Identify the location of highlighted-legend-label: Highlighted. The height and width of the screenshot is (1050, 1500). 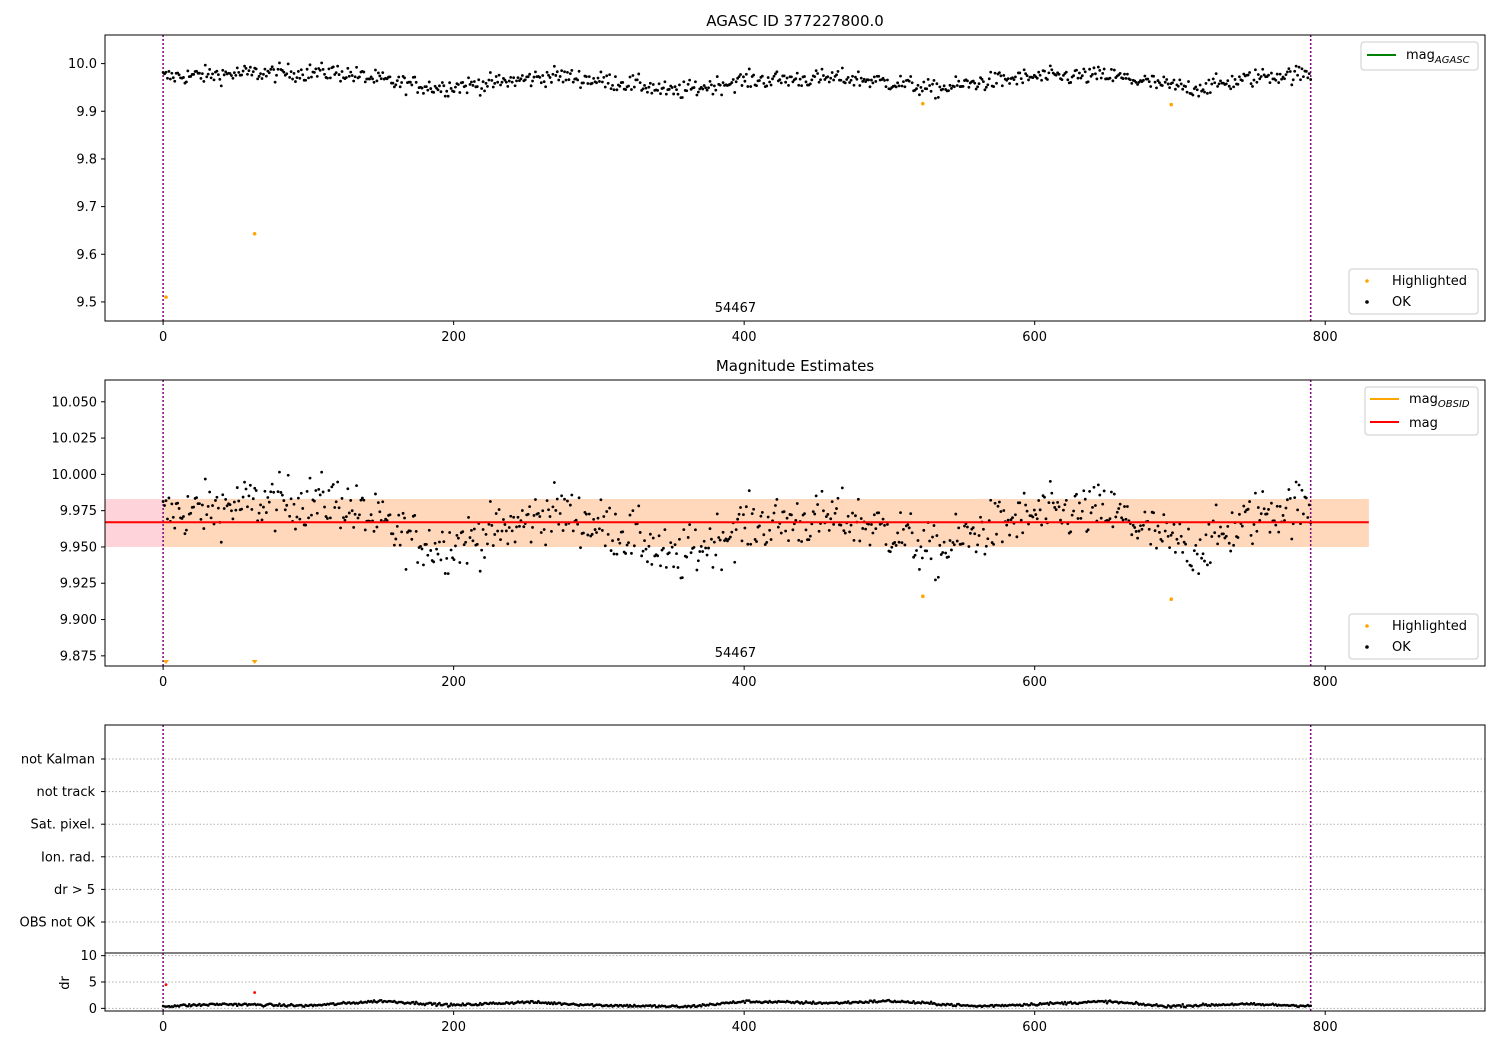
(1429, 626).